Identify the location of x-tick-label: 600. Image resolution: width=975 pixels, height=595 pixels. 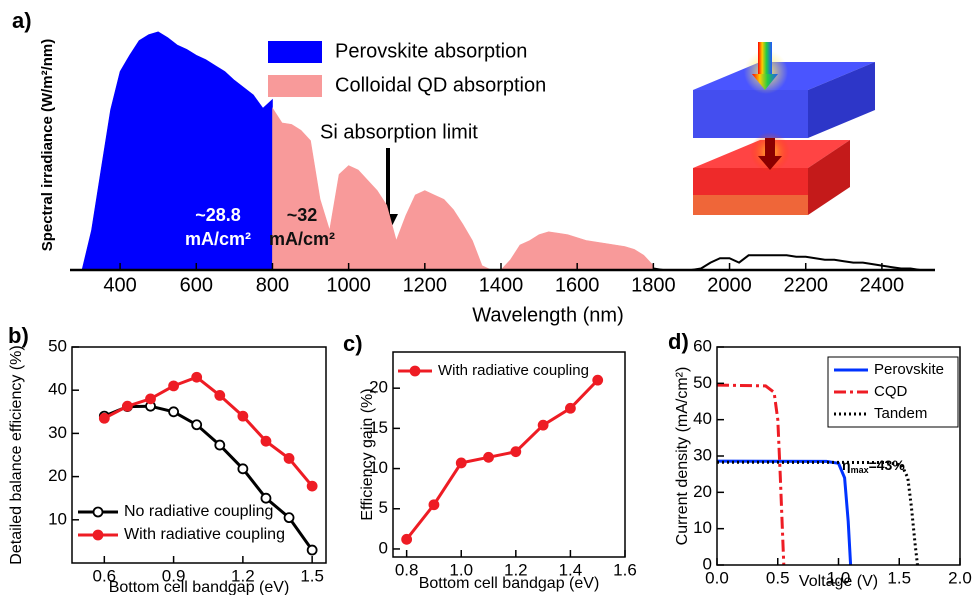
(196, 285).